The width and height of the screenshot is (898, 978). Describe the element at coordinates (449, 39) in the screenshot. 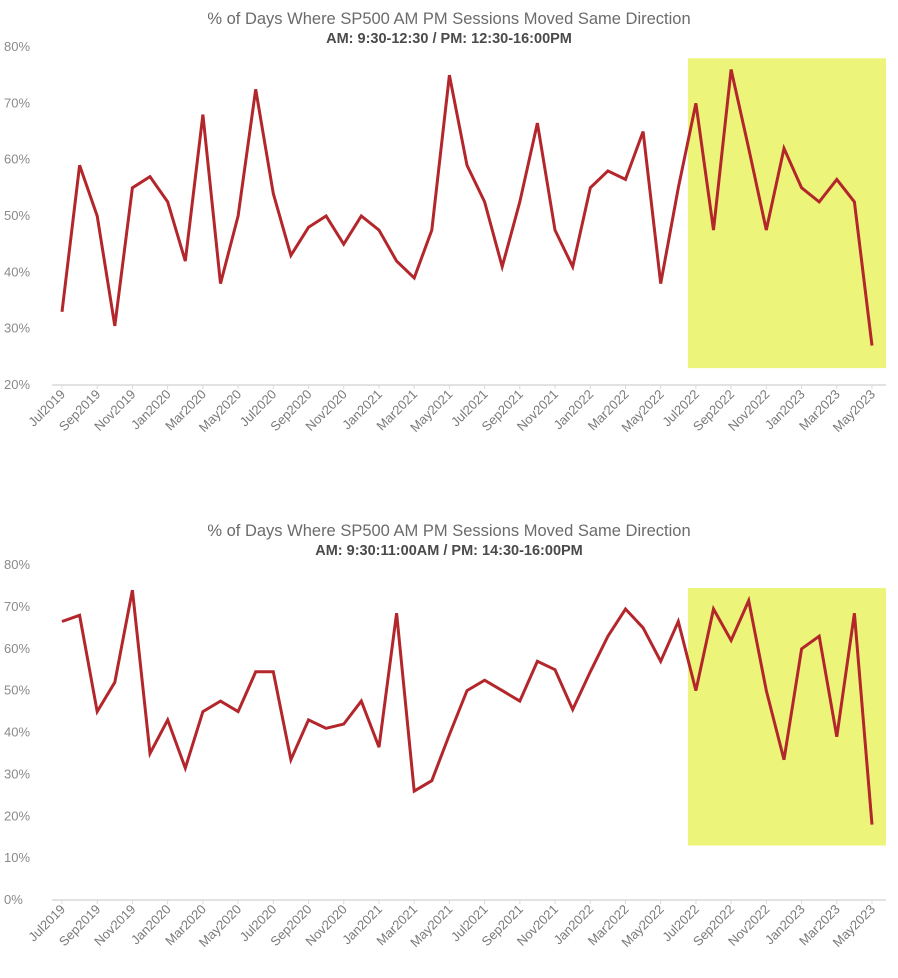

I see `chart-subtitle: AM: 9:30-12:30 / PM: 12:30-16:00PM` at that location.